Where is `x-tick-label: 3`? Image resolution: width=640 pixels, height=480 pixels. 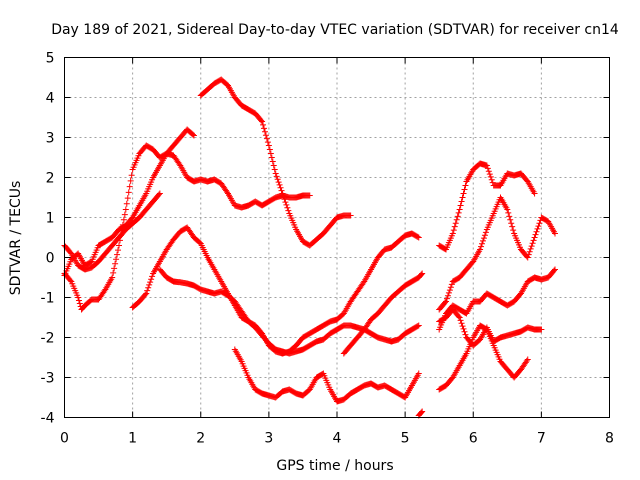 x-tick-label: 3 is located at coordinates (268, 439).